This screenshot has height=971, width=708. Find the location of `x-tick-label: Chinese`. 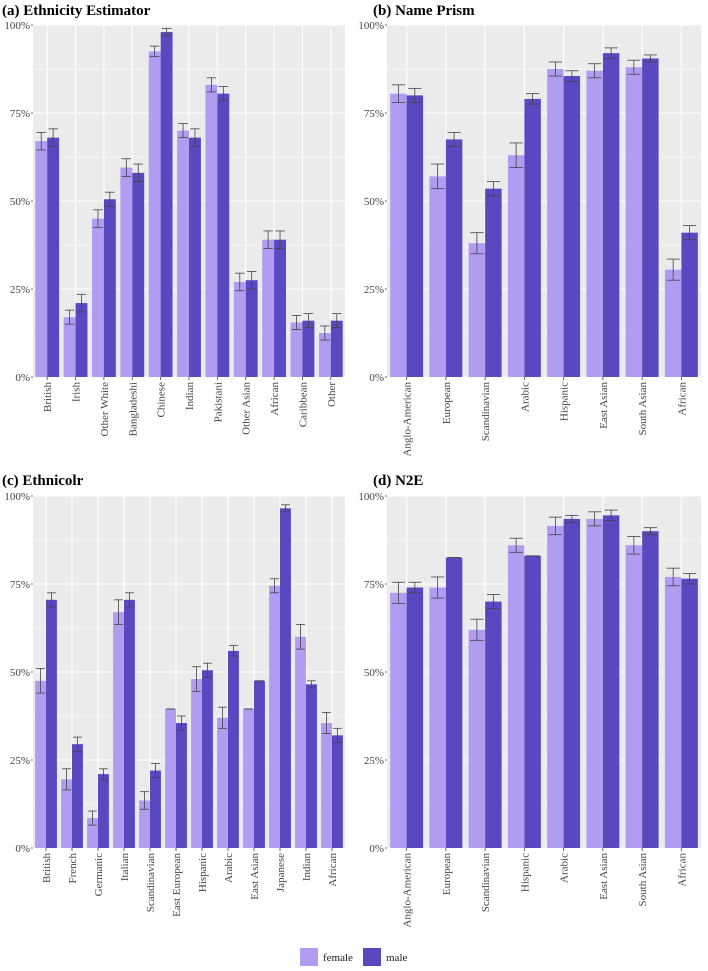

x-tick-label: Chinese is located at coordinates (162, 400).